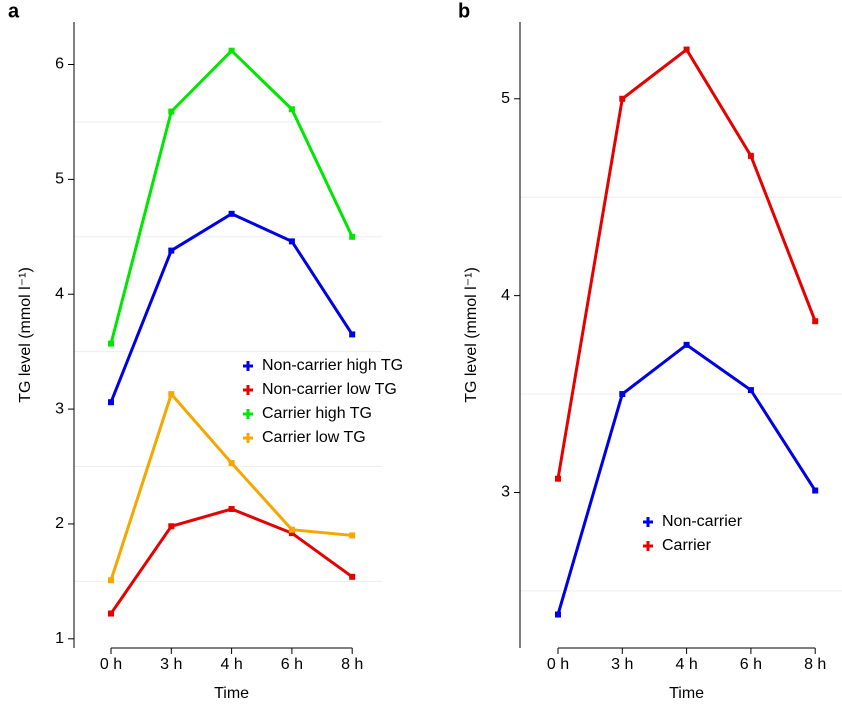 The image size is (842, 711). I want to click on y-tick-label: 2, so click(59, 523).